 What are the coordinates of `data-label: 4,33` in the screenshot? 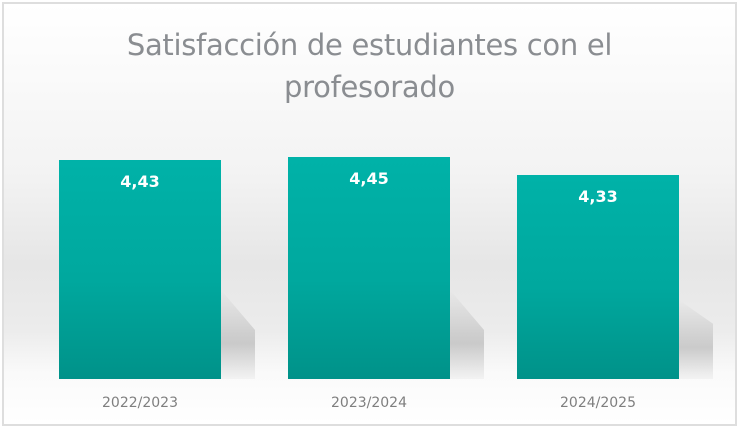 It's located at (598, 196).